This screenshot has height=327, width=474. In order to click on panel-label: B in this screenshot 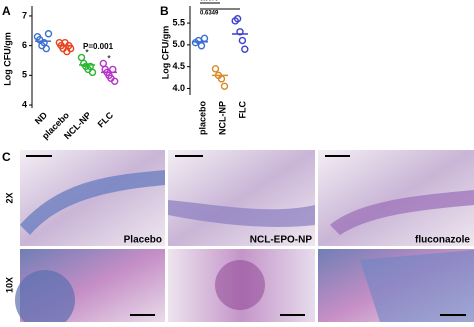, I will do `click(164, 11)`.